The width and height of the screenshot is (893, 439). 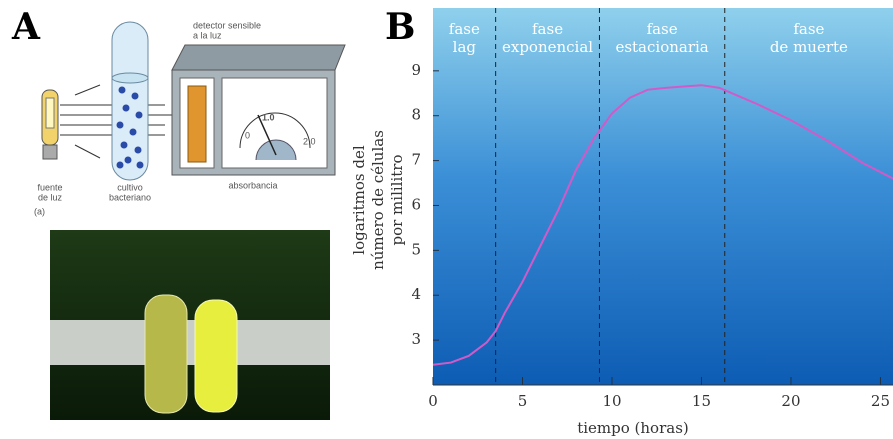 What do you see at coordinates (26, 27) in the screenshot?
I see `panel-label: A` at bounding box center [26, 27].